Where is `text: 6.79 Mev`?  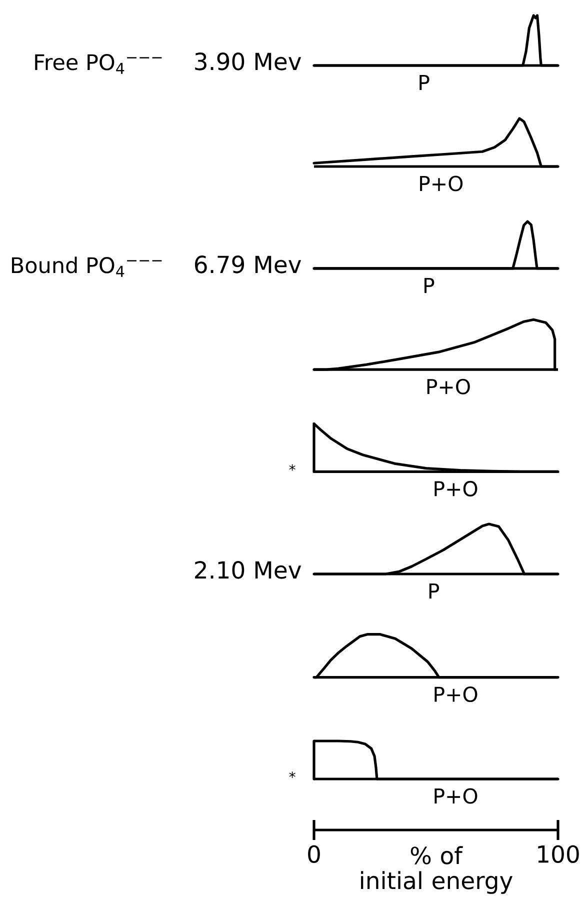
text: 6.79 Mev is located at coordinates (248, 265).